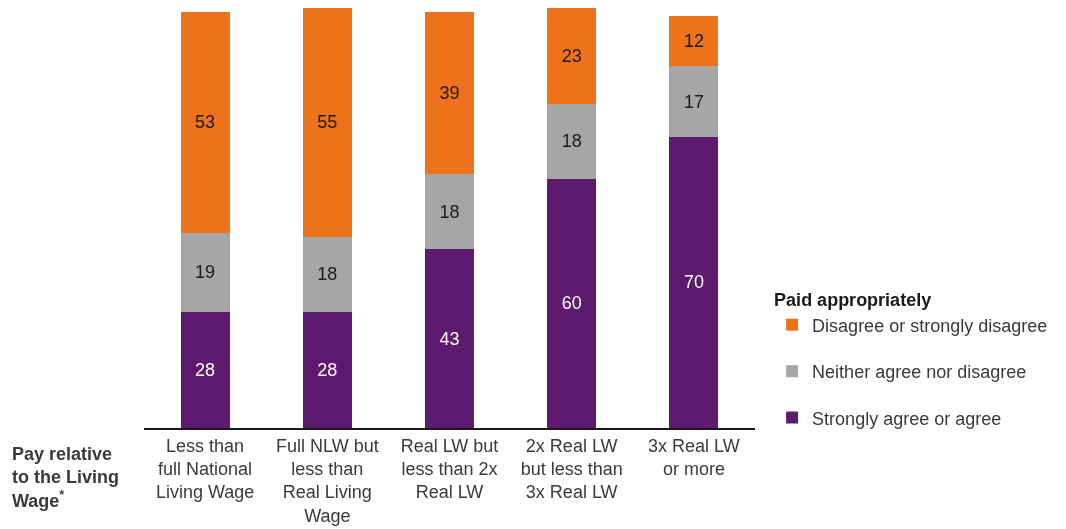 This screenshot has width=1066, height=529. Describe the element at coordinates (327, 480) in the screenshot. I see `x-tick-label: Full NLW but less than Real Living Wage` at that location.